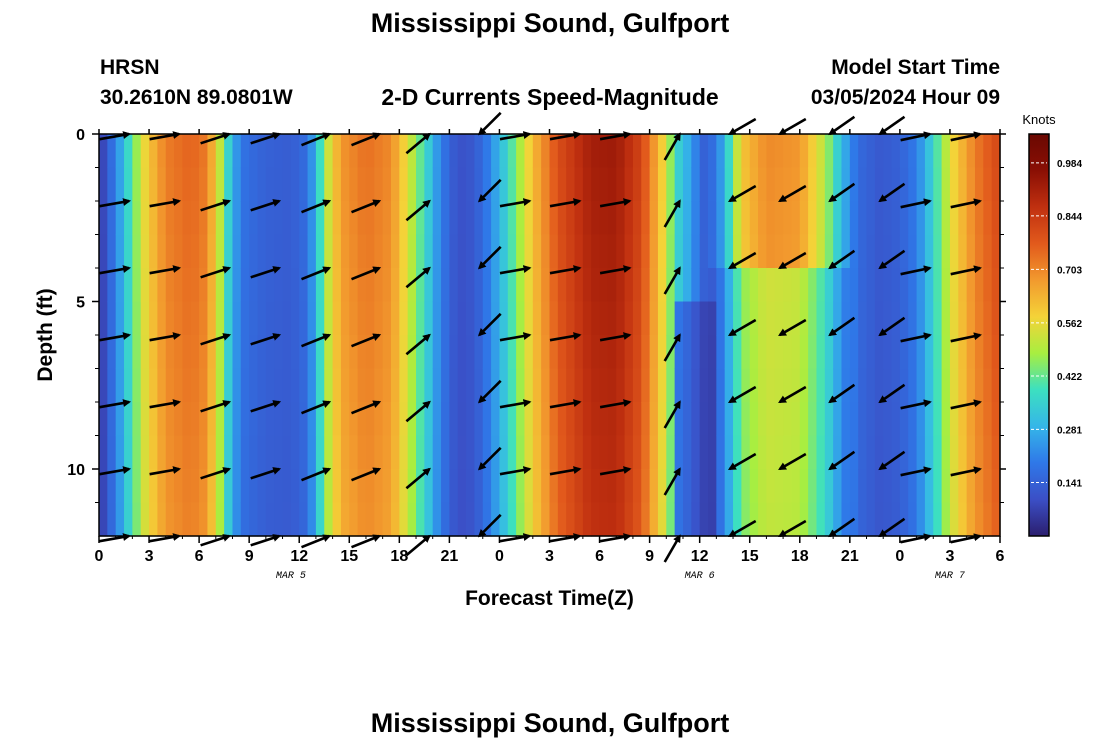  What do you see at coordinates (1000, 556) in the screenshot?
I see `x-tick-label: 6` at bounding box center [1000, 556].